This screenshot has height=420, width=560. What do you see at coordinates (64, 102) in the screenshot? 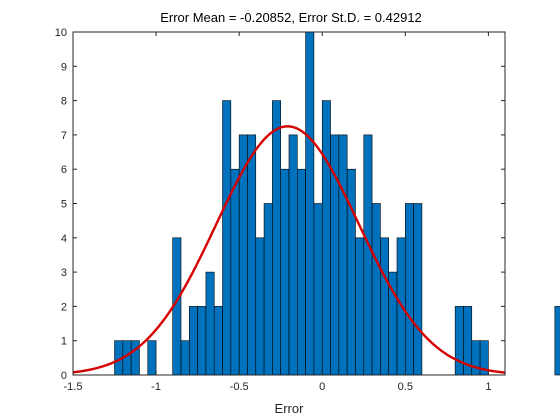
I see `y-tick-label: 8` at bounding box center [64, 102].